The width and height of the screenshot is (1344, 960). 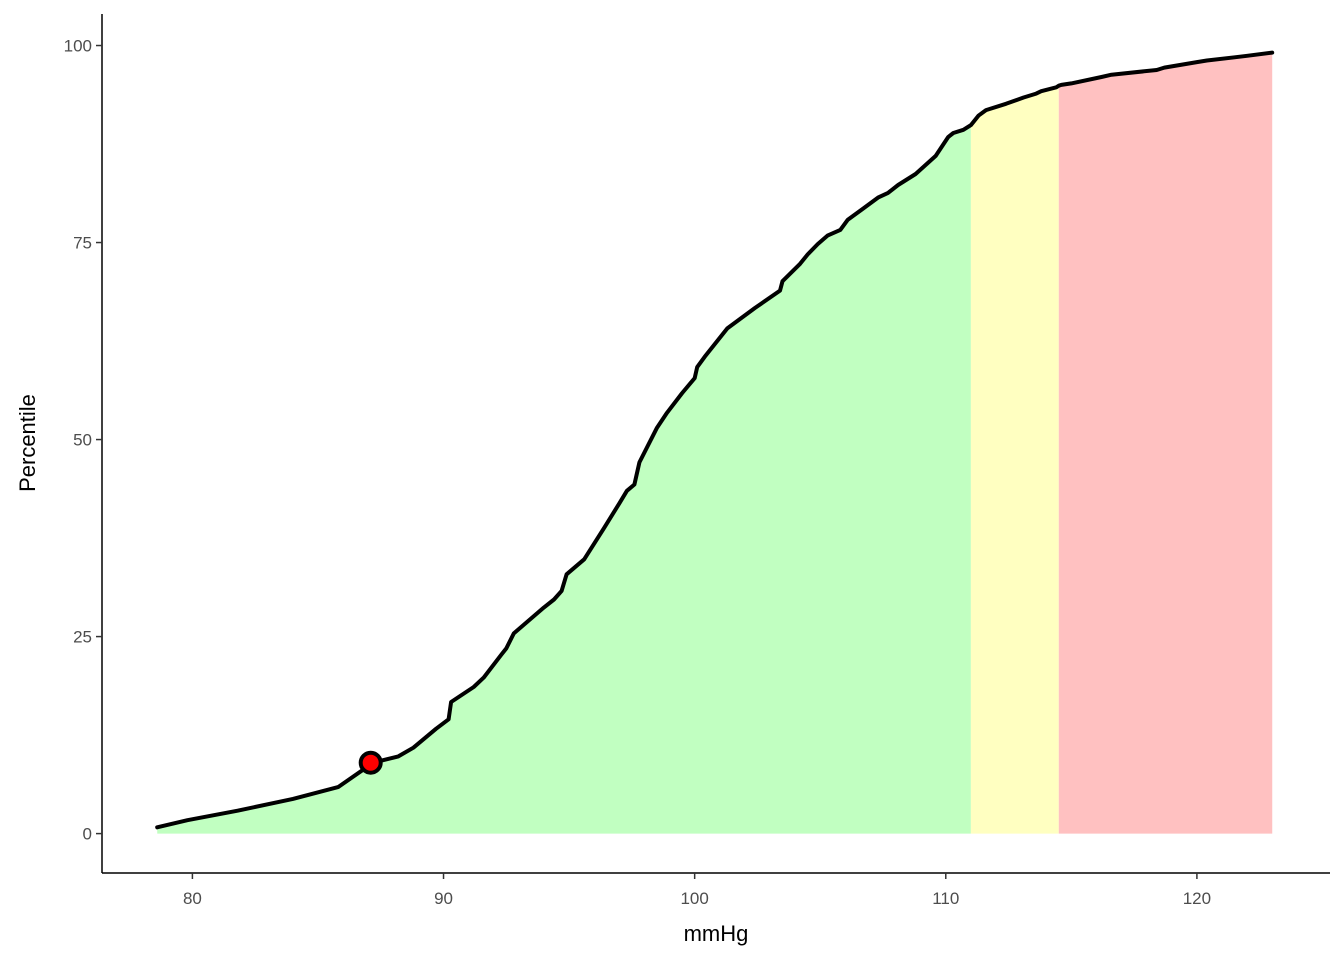 I want to click on x-axis-title: mmHg, so click(x=716, y=933).